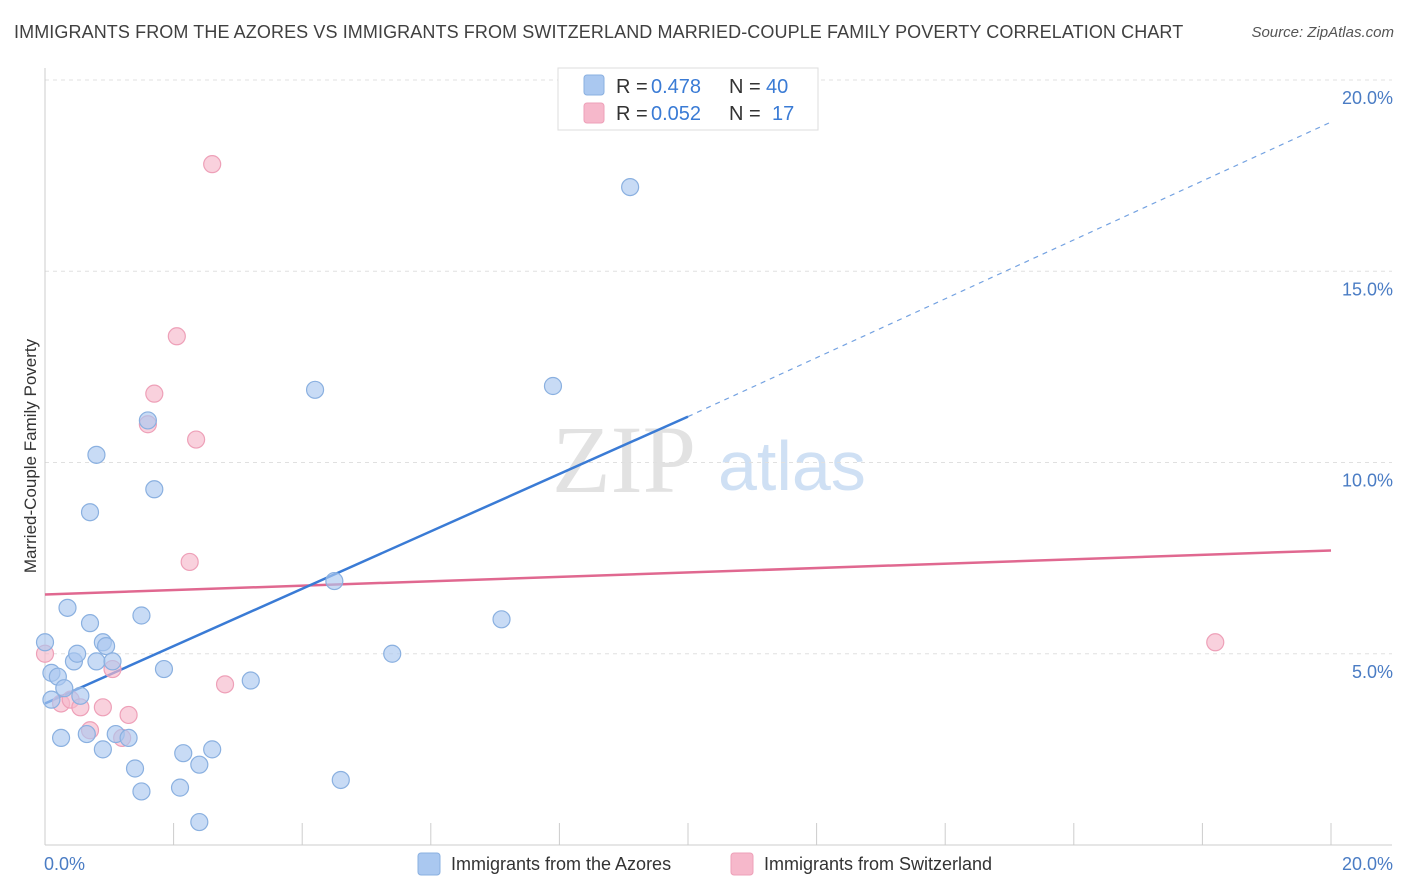  Describe the element at coordinates (688, 99) in the screenshot. I see `stats-legend: R = 0.478 N = 40 R = 0.052 N = 17` at that location.